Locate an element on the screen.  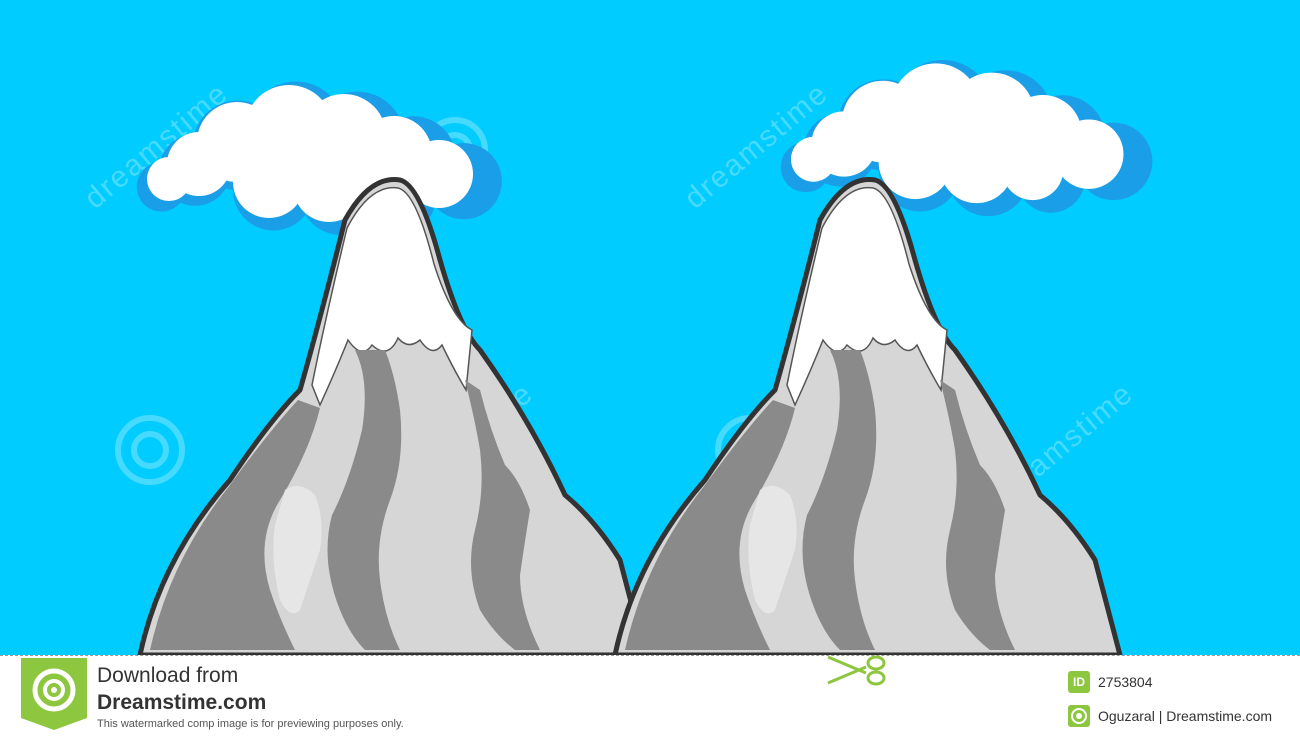
copyright-icon is located at coordinates (1079, 716).